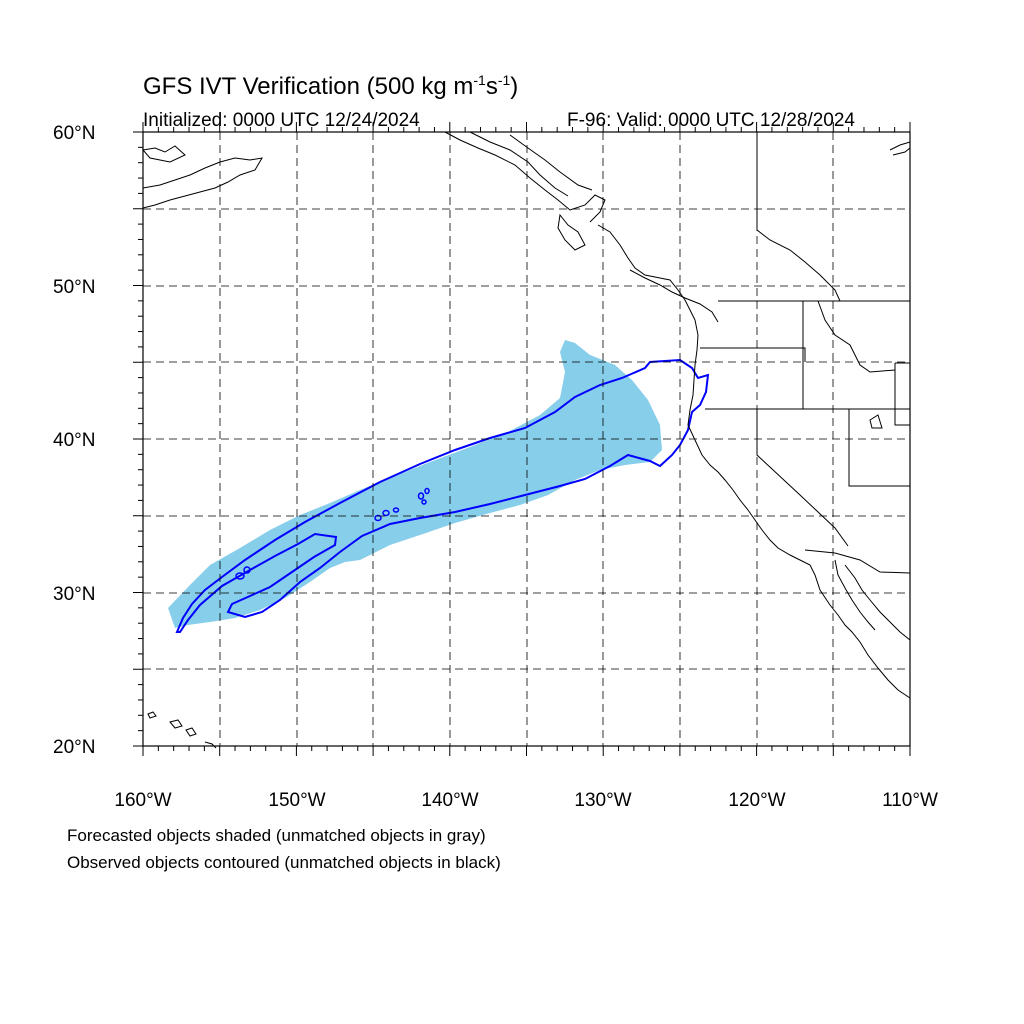 Image resolution: width=1024 pixels, height=1024 pixels. What do you see at coordinates (449, 800) in the screenshot?
I see `lon-label-140w: 140°W` at bounding box center [449, 800].